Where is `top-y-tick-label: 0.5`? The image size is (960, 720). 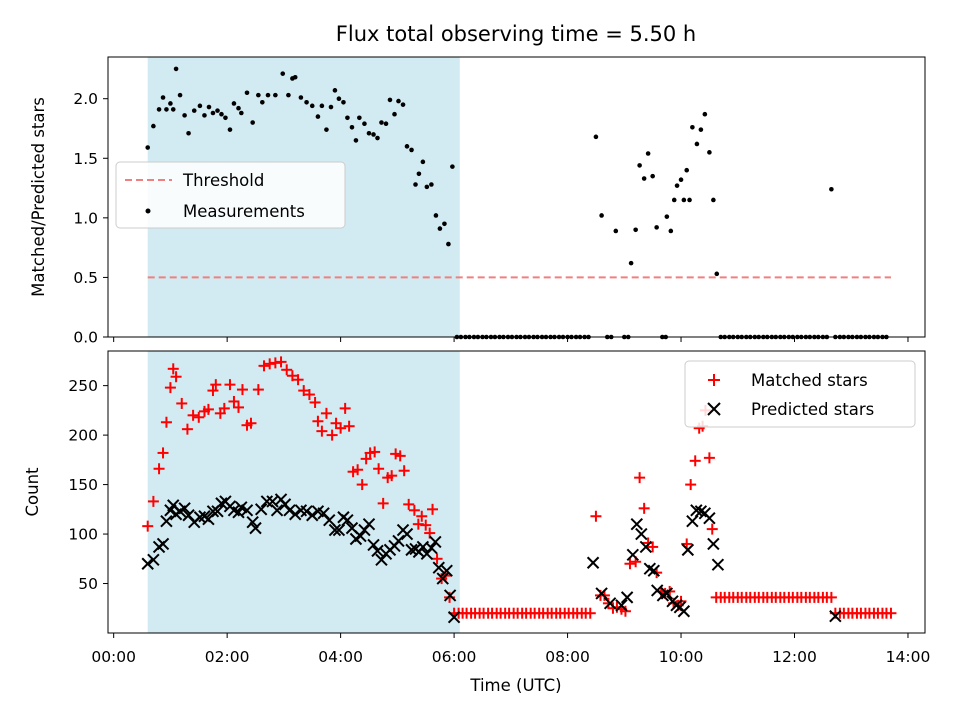 top-y-tick-label: 0.5 is located at coordinates (85, 278).